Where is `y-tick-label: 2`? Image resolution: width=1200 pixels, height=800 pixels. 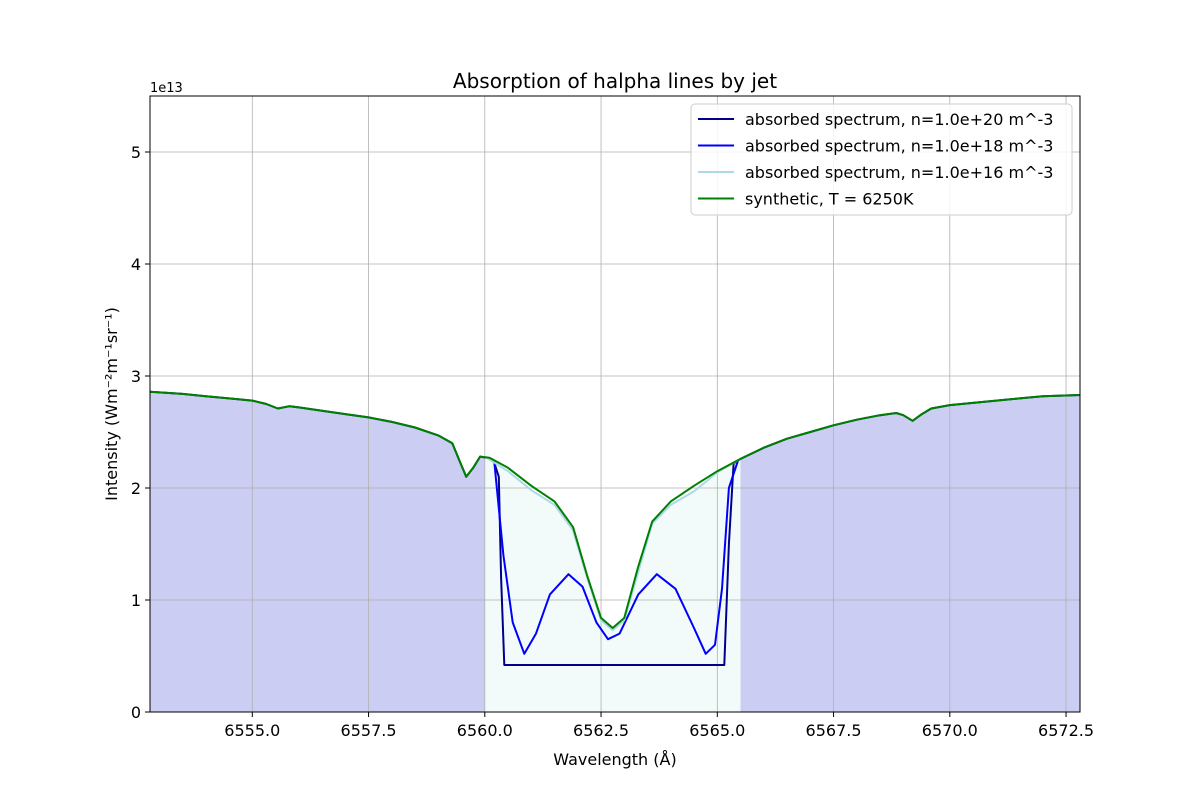
y-tick-label: 2 is located at coordinates (136, 488).